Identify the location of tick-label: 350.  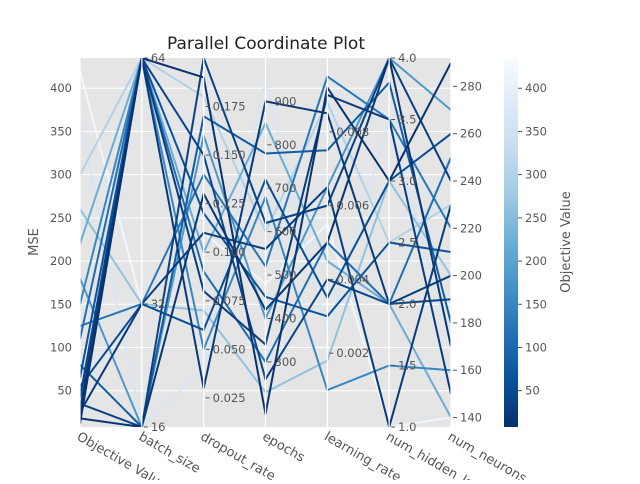
(61, 131).